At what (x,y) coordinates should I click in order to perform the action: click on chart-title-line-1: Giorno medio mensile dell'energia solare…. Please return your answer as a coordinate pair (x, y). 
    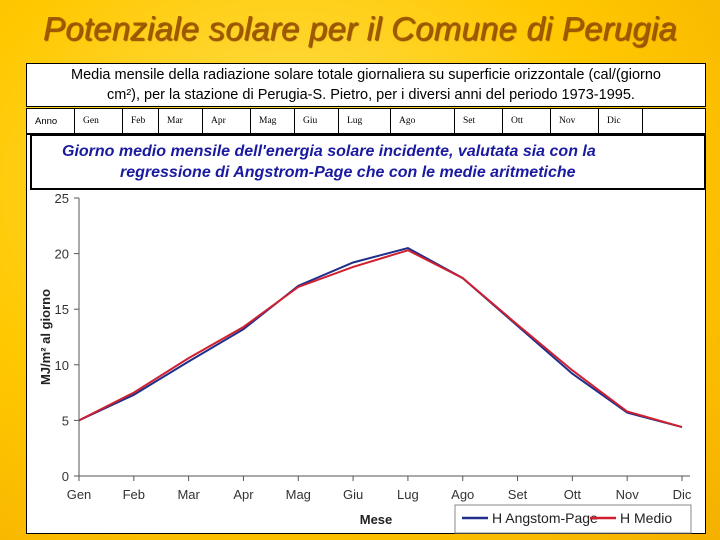
    Looking at the image, I should click on (329, 151).